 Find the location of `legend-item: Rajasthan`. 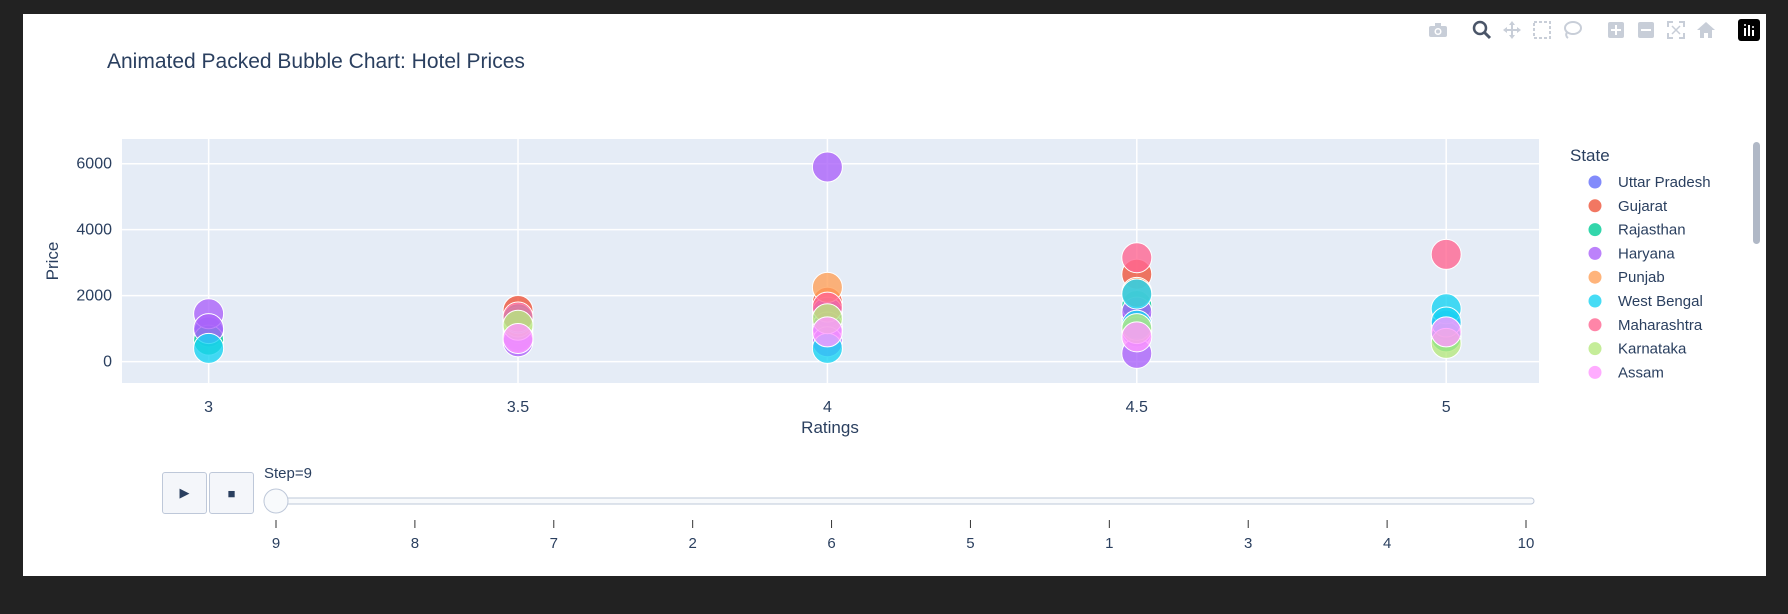

legend-item: Rajasthan is located at coordinates (1637, 230).